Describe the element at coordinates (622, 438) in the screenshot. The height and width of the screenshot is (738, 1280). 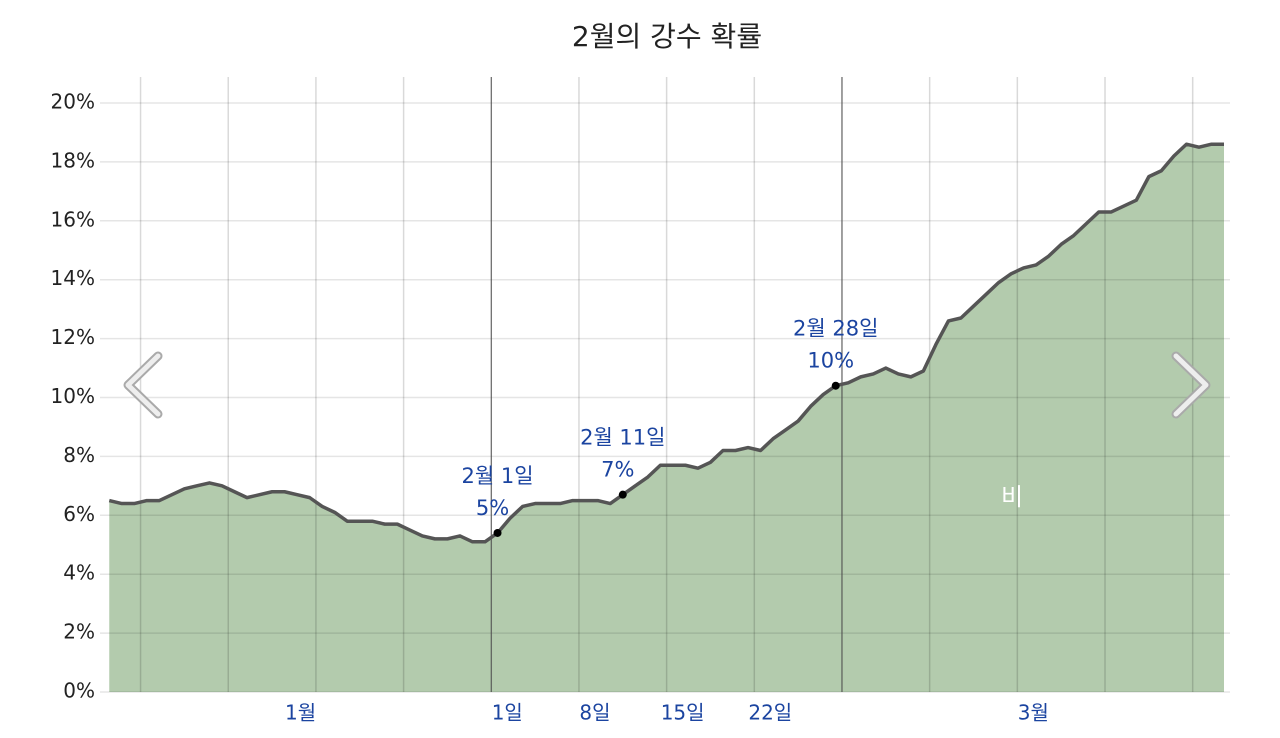
I see `annotation-date: 2월 11일` at that location.